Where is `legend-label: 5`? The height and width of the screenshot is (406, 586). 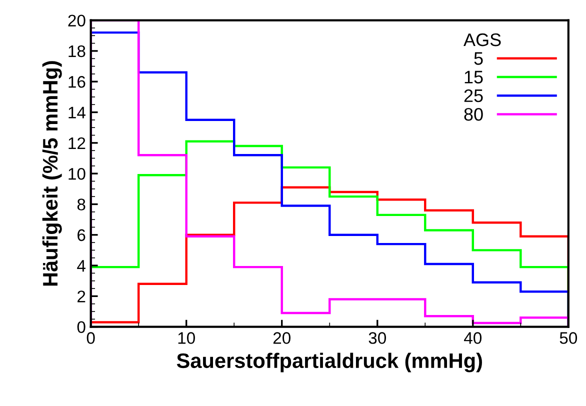
legend-label: 5 is located at coordinates (478, 58).